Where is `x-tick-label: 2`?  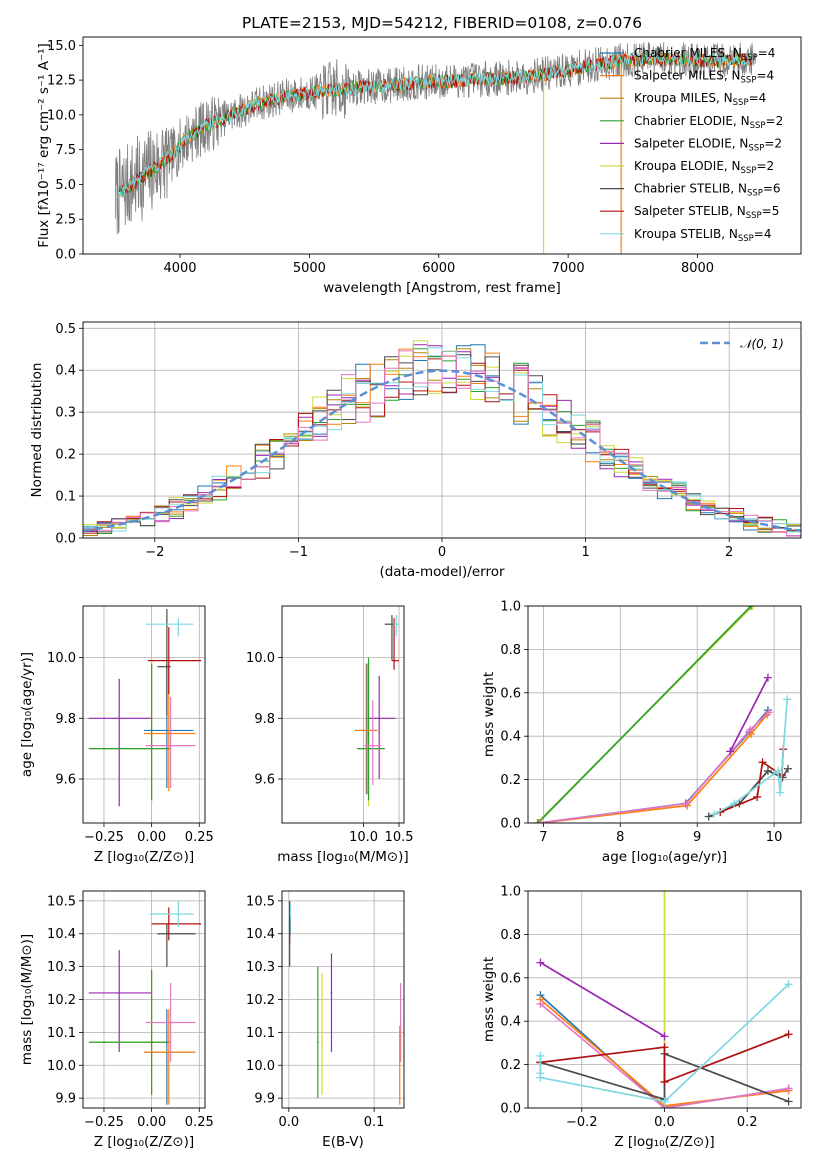 x-tick-label: 2 is located at coordinates (729, 552).